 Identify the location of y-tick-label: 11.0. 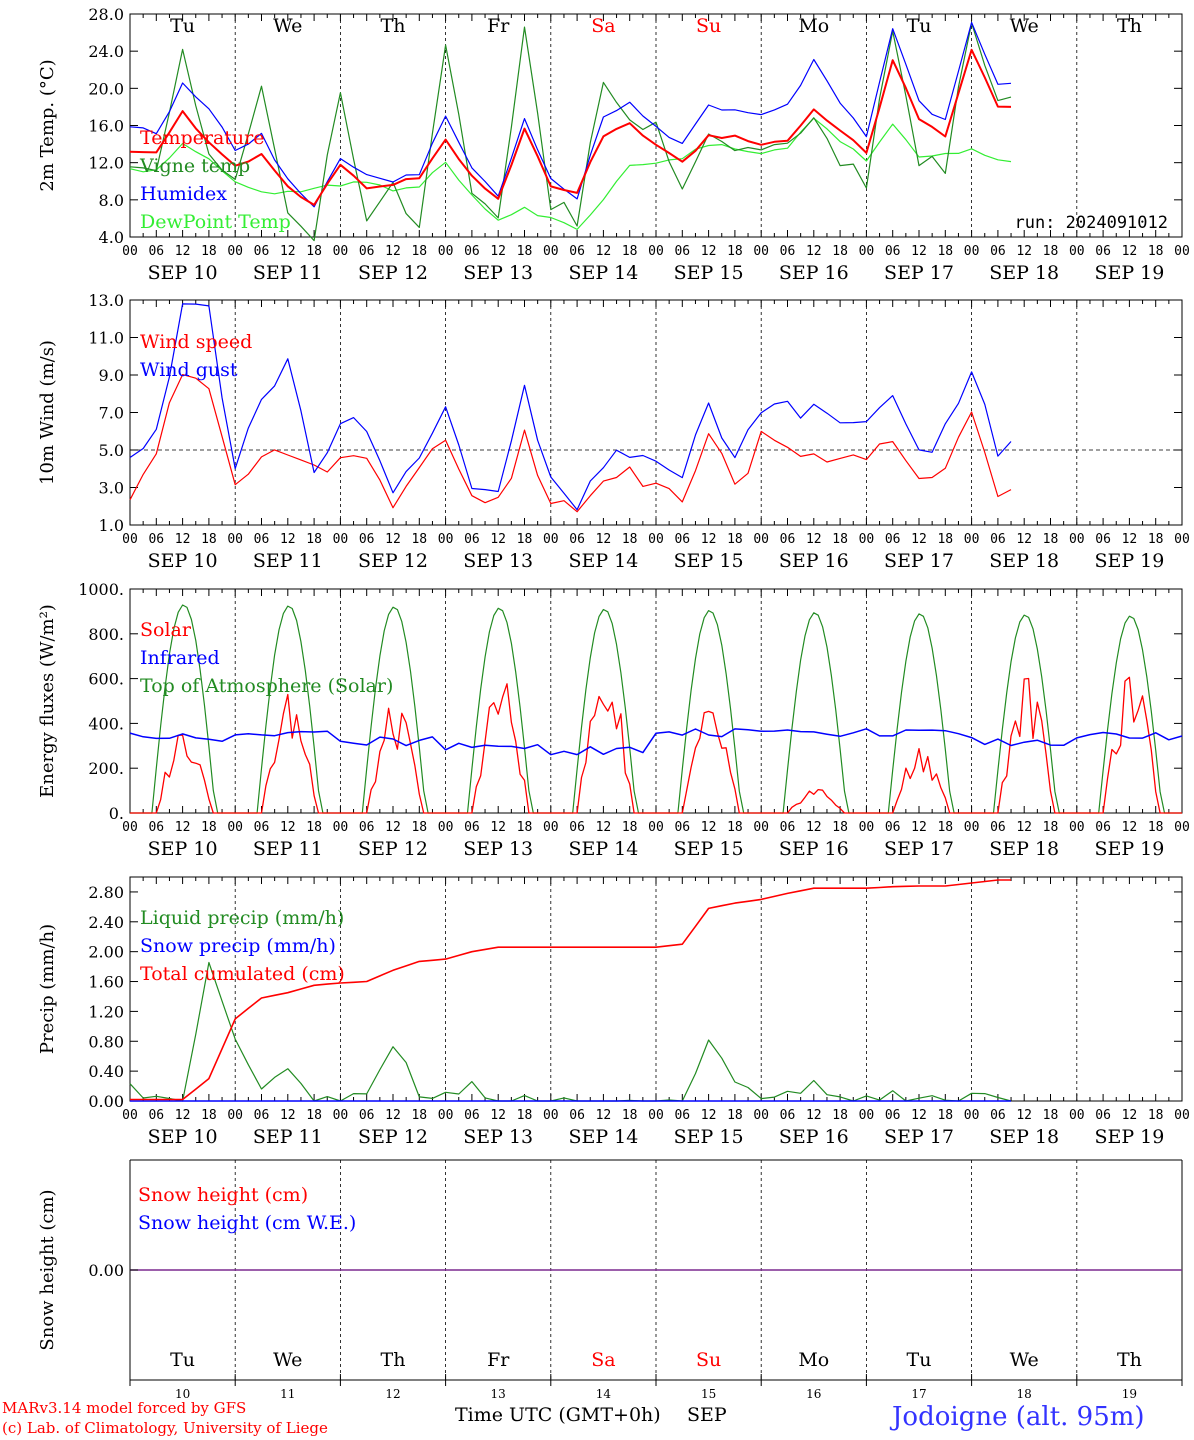
(106, 338).